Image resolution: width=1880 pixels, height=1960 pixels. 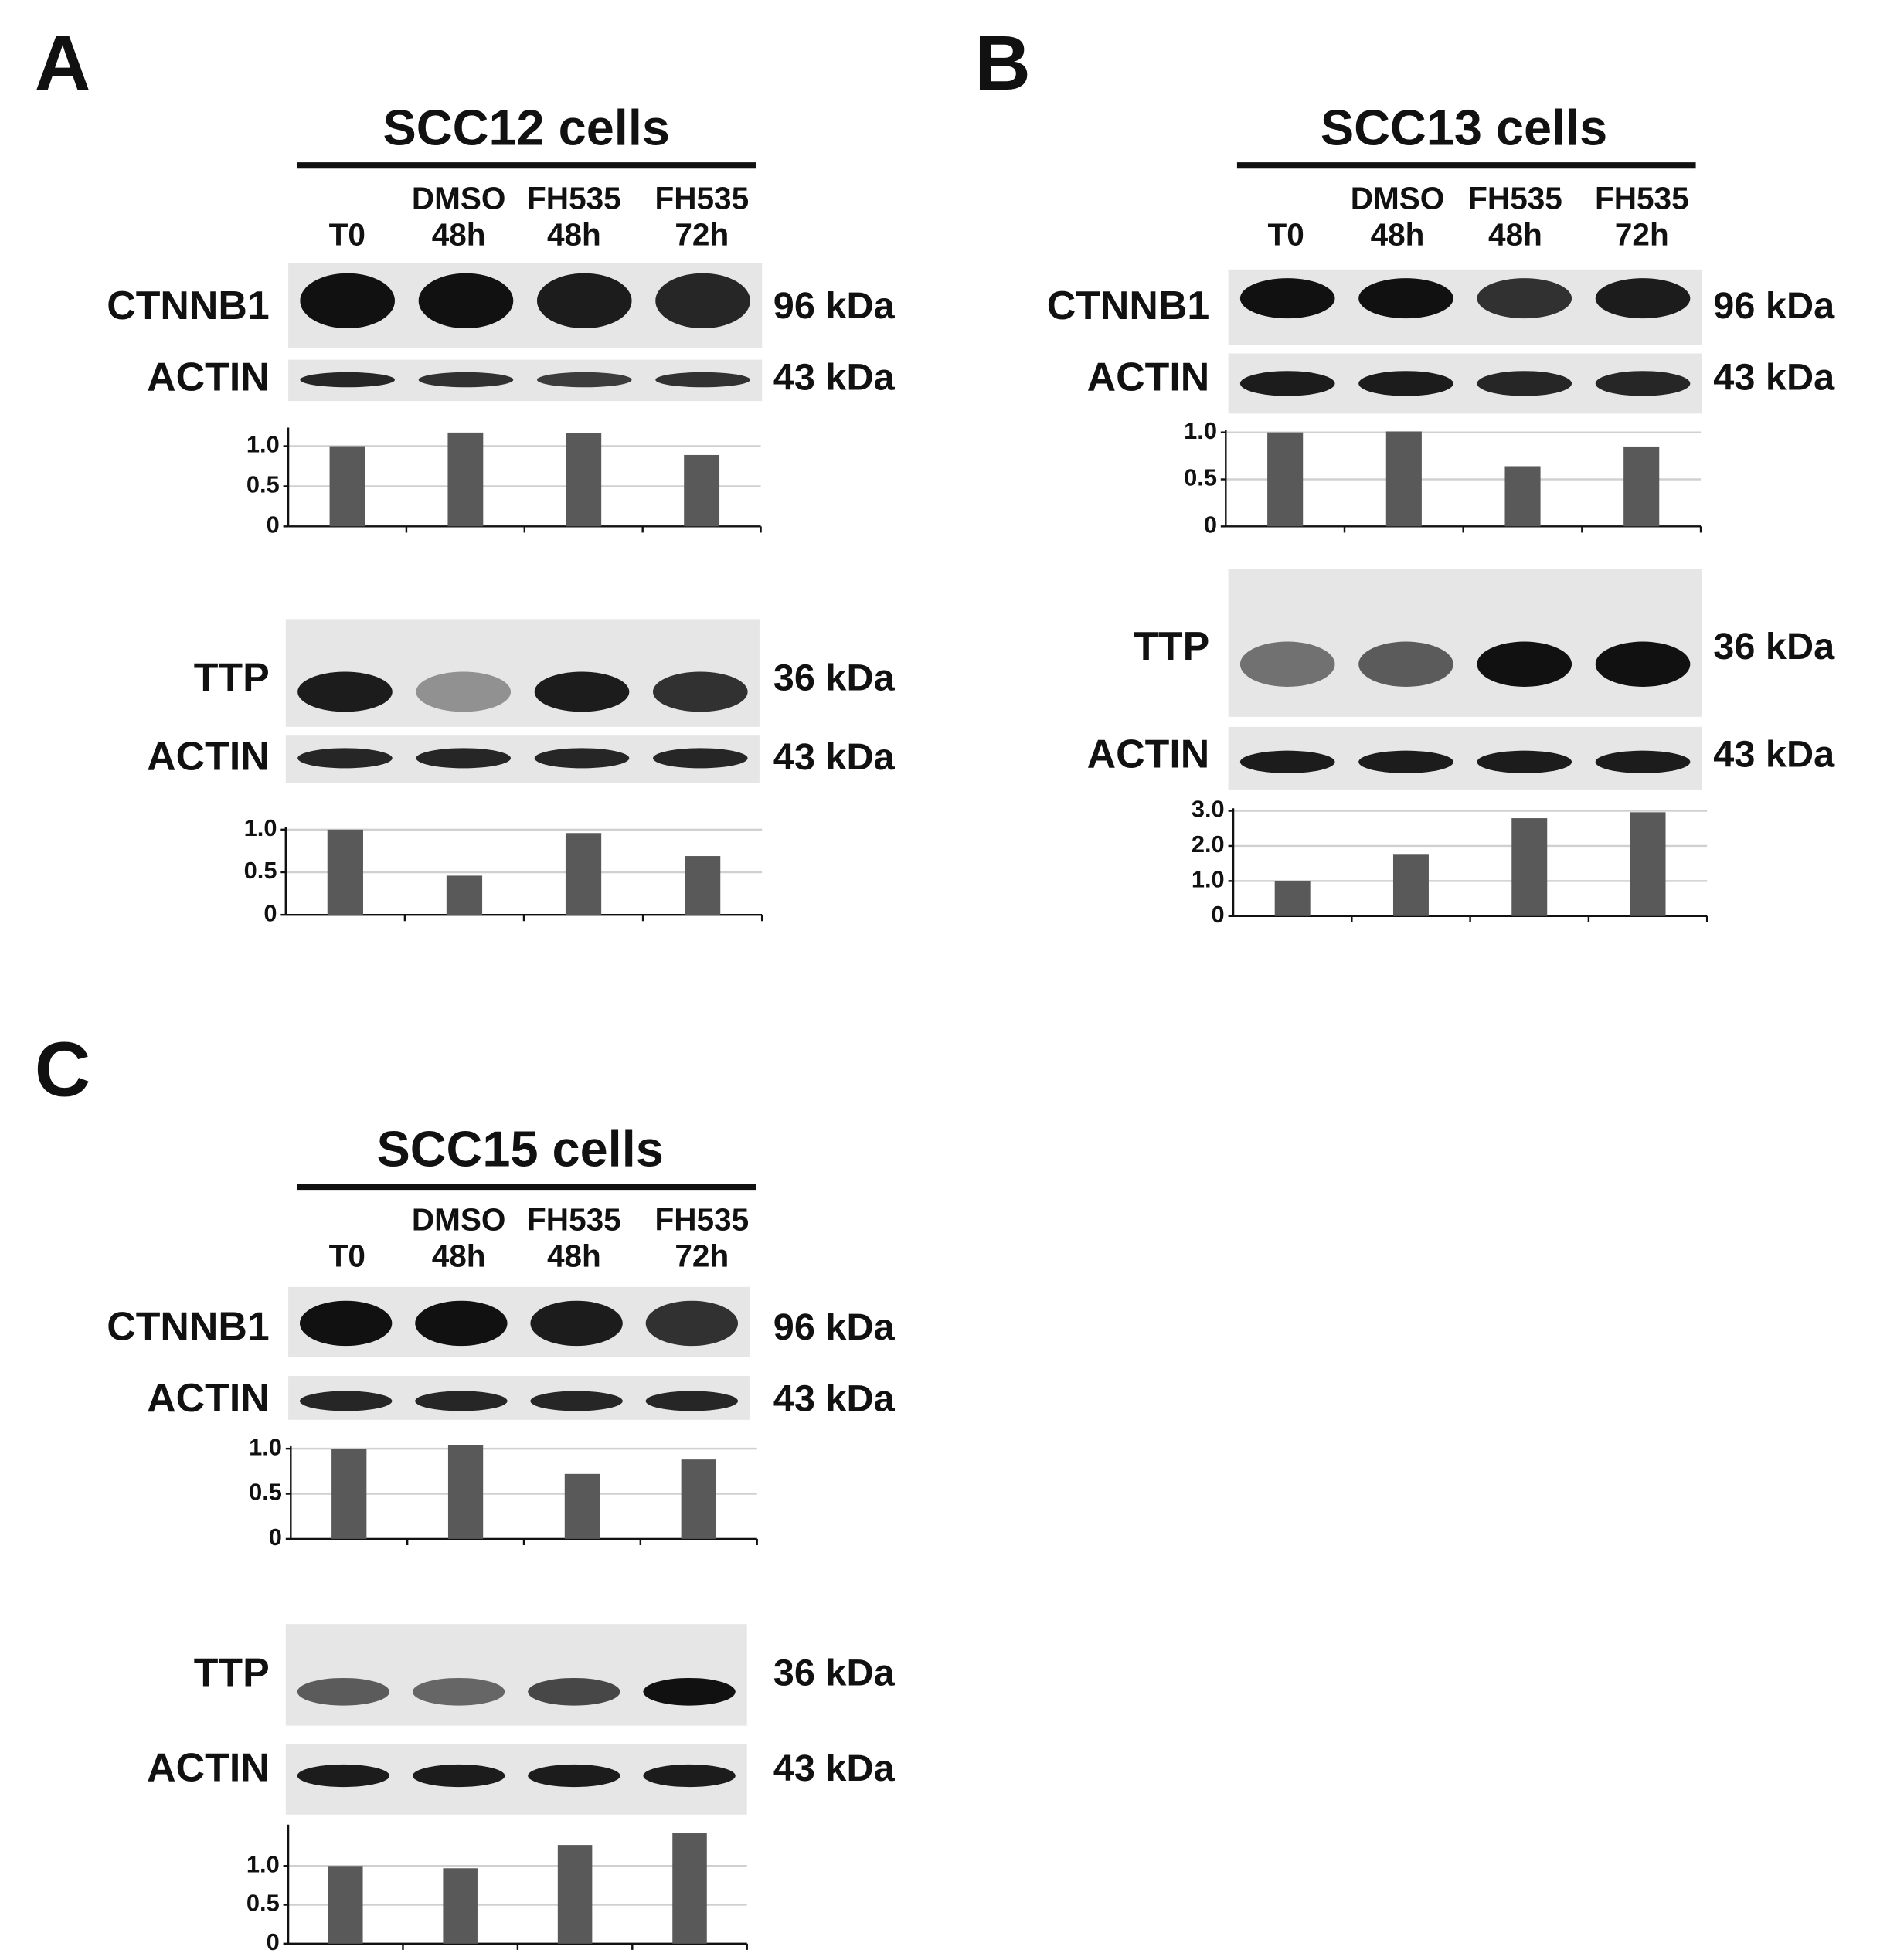 What do you see at coordinates (1002, 64) in the screenshot?
I see `panel-letter: B` at bounding box center [1002, 64].